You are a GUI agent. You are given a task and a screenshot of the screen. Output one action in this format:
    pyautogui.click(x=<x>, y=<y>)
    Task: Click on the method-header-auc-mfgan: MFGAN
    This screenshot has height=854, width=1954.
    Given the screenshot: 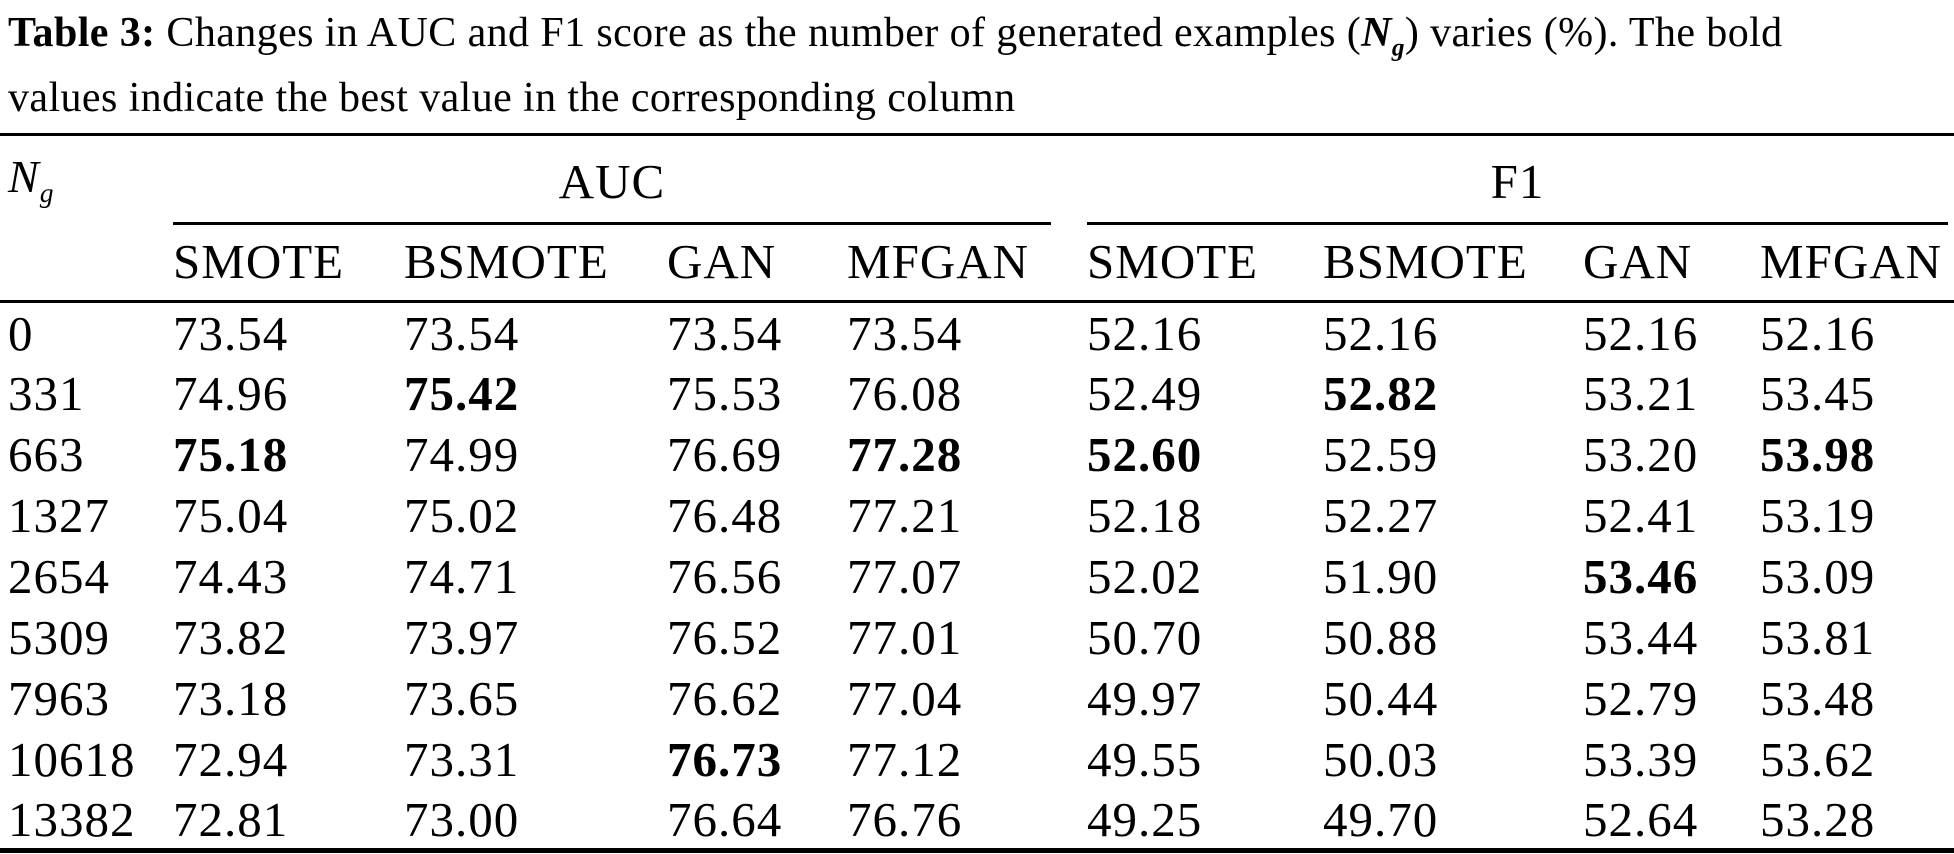 What is the action you would take?
    pyautogui.click(x=967, y=264)
    